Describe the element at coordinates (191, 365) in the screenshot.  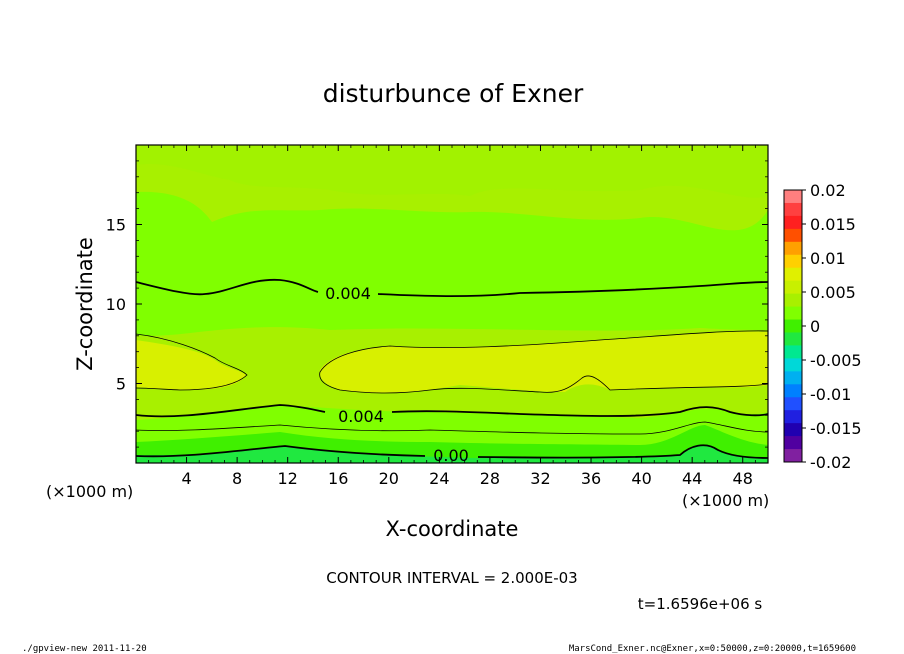
I see `field-core-left` at that location.